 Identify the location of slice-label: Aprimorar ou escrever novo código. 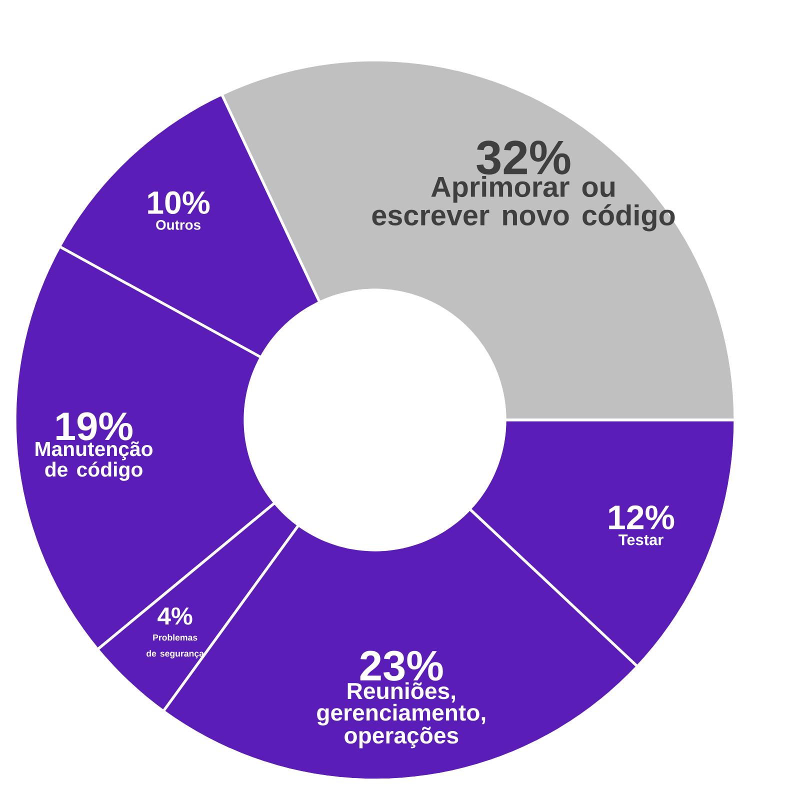
(523, 204).